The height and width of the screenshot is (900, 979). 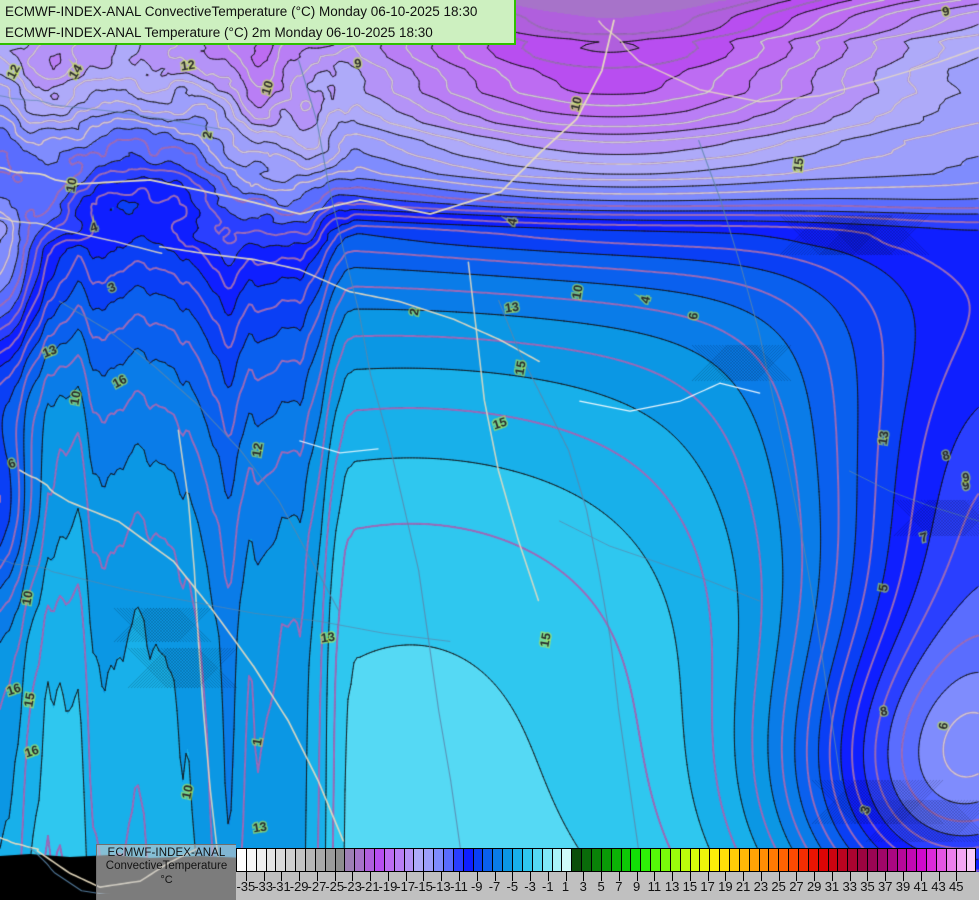 What do you see at coordinates (166, 853) in the screenshot?
I see `legend-model-name: ECMWF-INDEX-ANAL` at bounding box center [166, 853].